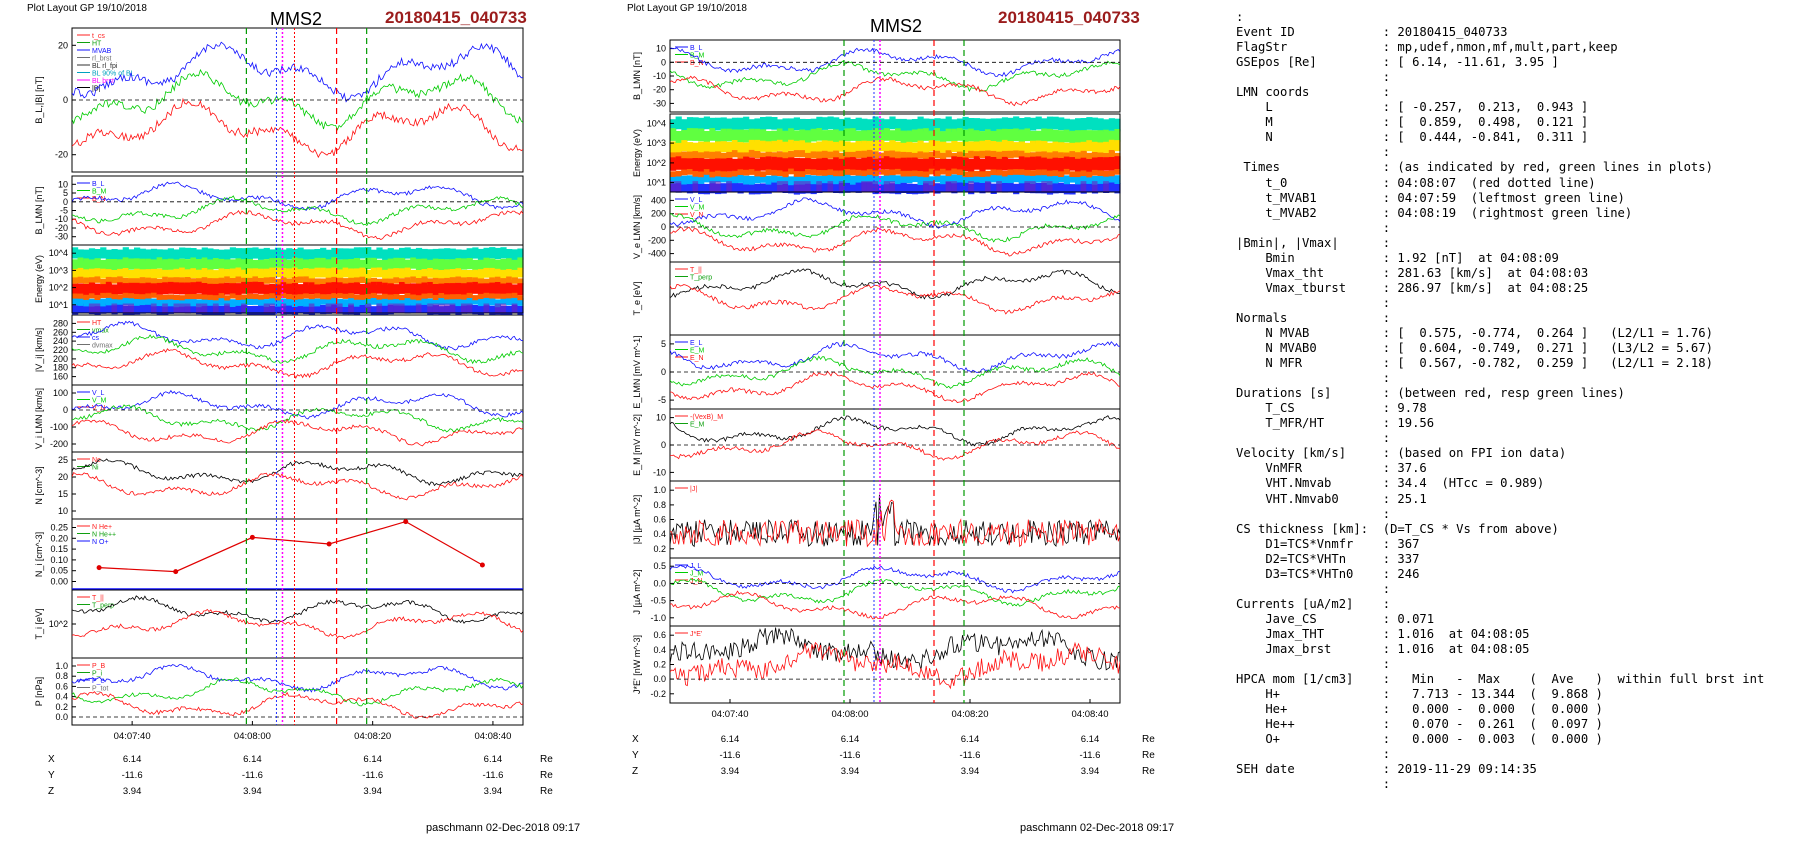  Describe the element at coordinates (97, 674) in the screenshot. I see `legend-entry: P_i` at that location.